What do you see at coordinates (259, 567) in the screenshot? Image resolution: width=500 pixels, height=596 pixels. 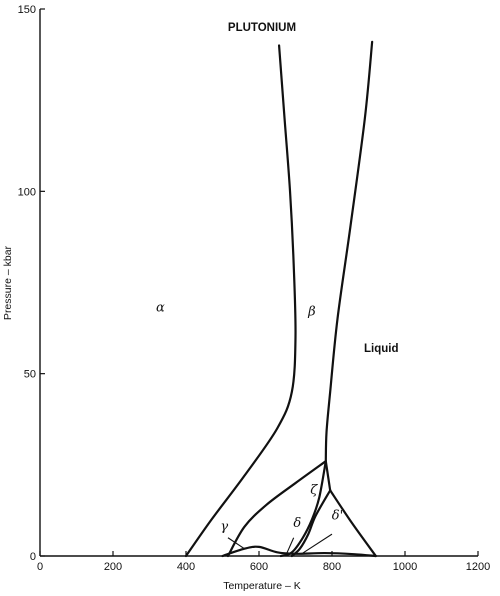 I see `x-tick-label: 600` at bounding box center [259, 567].